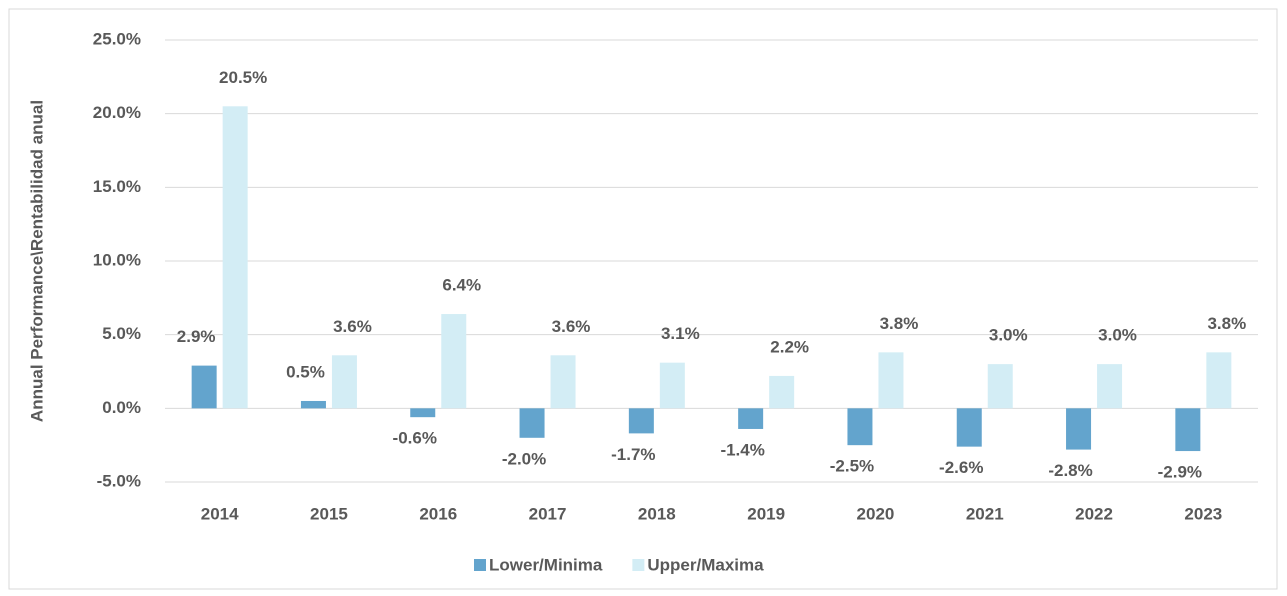  What do you see at coordinates (305, 371) in the screenshot?
I see `value-label: 0.5%` at bounding box center [305, 371].